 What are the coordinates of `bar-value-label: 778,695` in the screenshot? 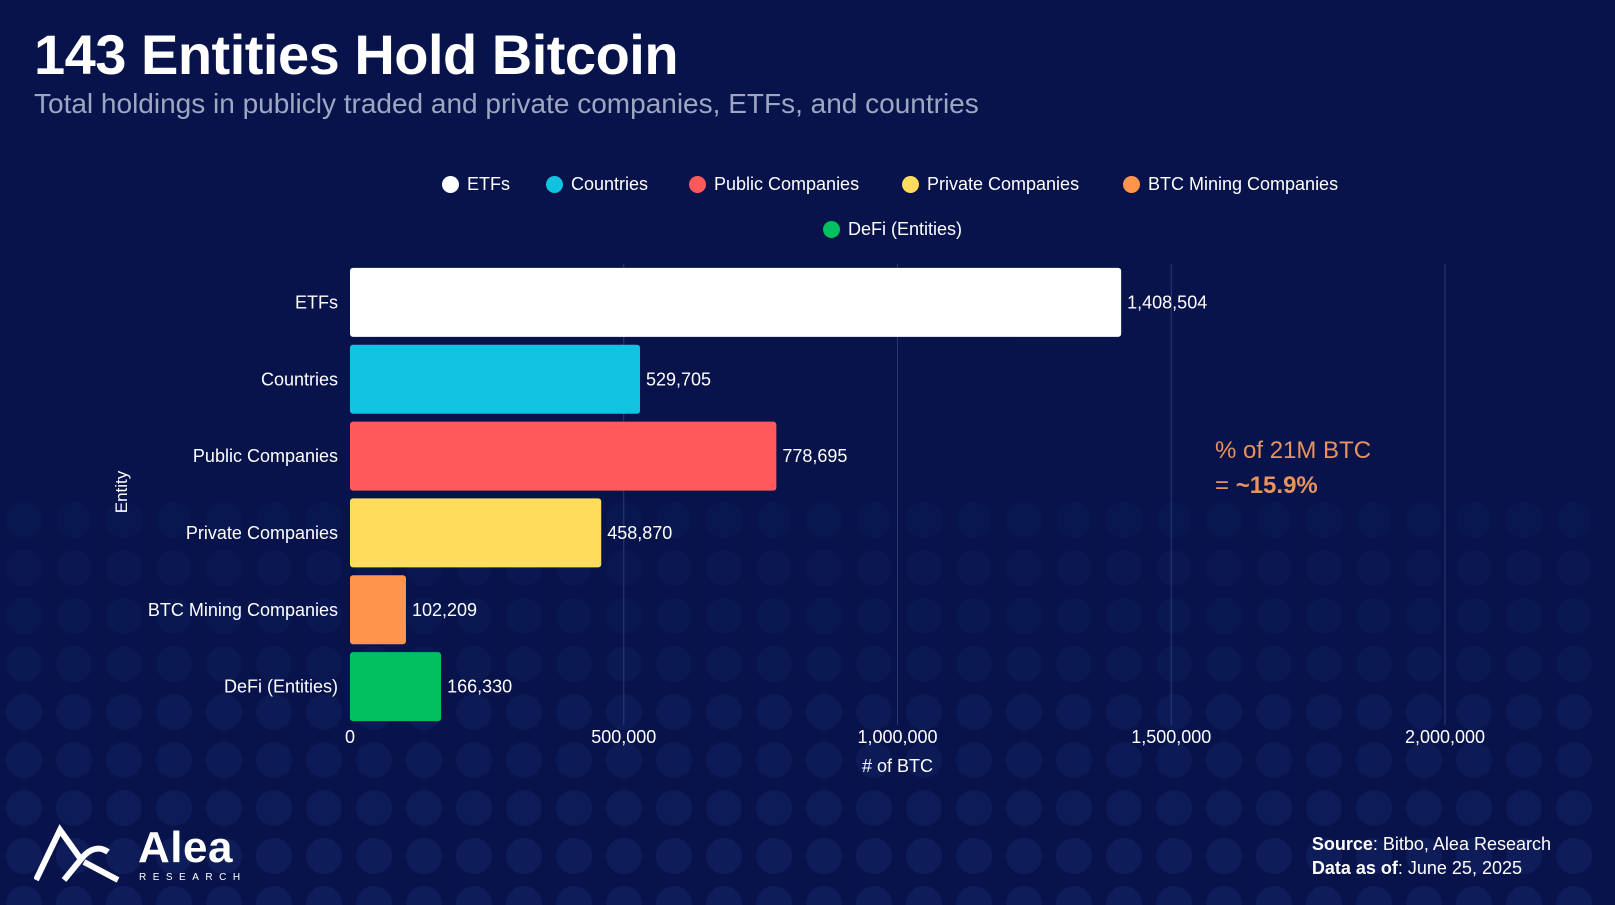 It's located at (814, 456).